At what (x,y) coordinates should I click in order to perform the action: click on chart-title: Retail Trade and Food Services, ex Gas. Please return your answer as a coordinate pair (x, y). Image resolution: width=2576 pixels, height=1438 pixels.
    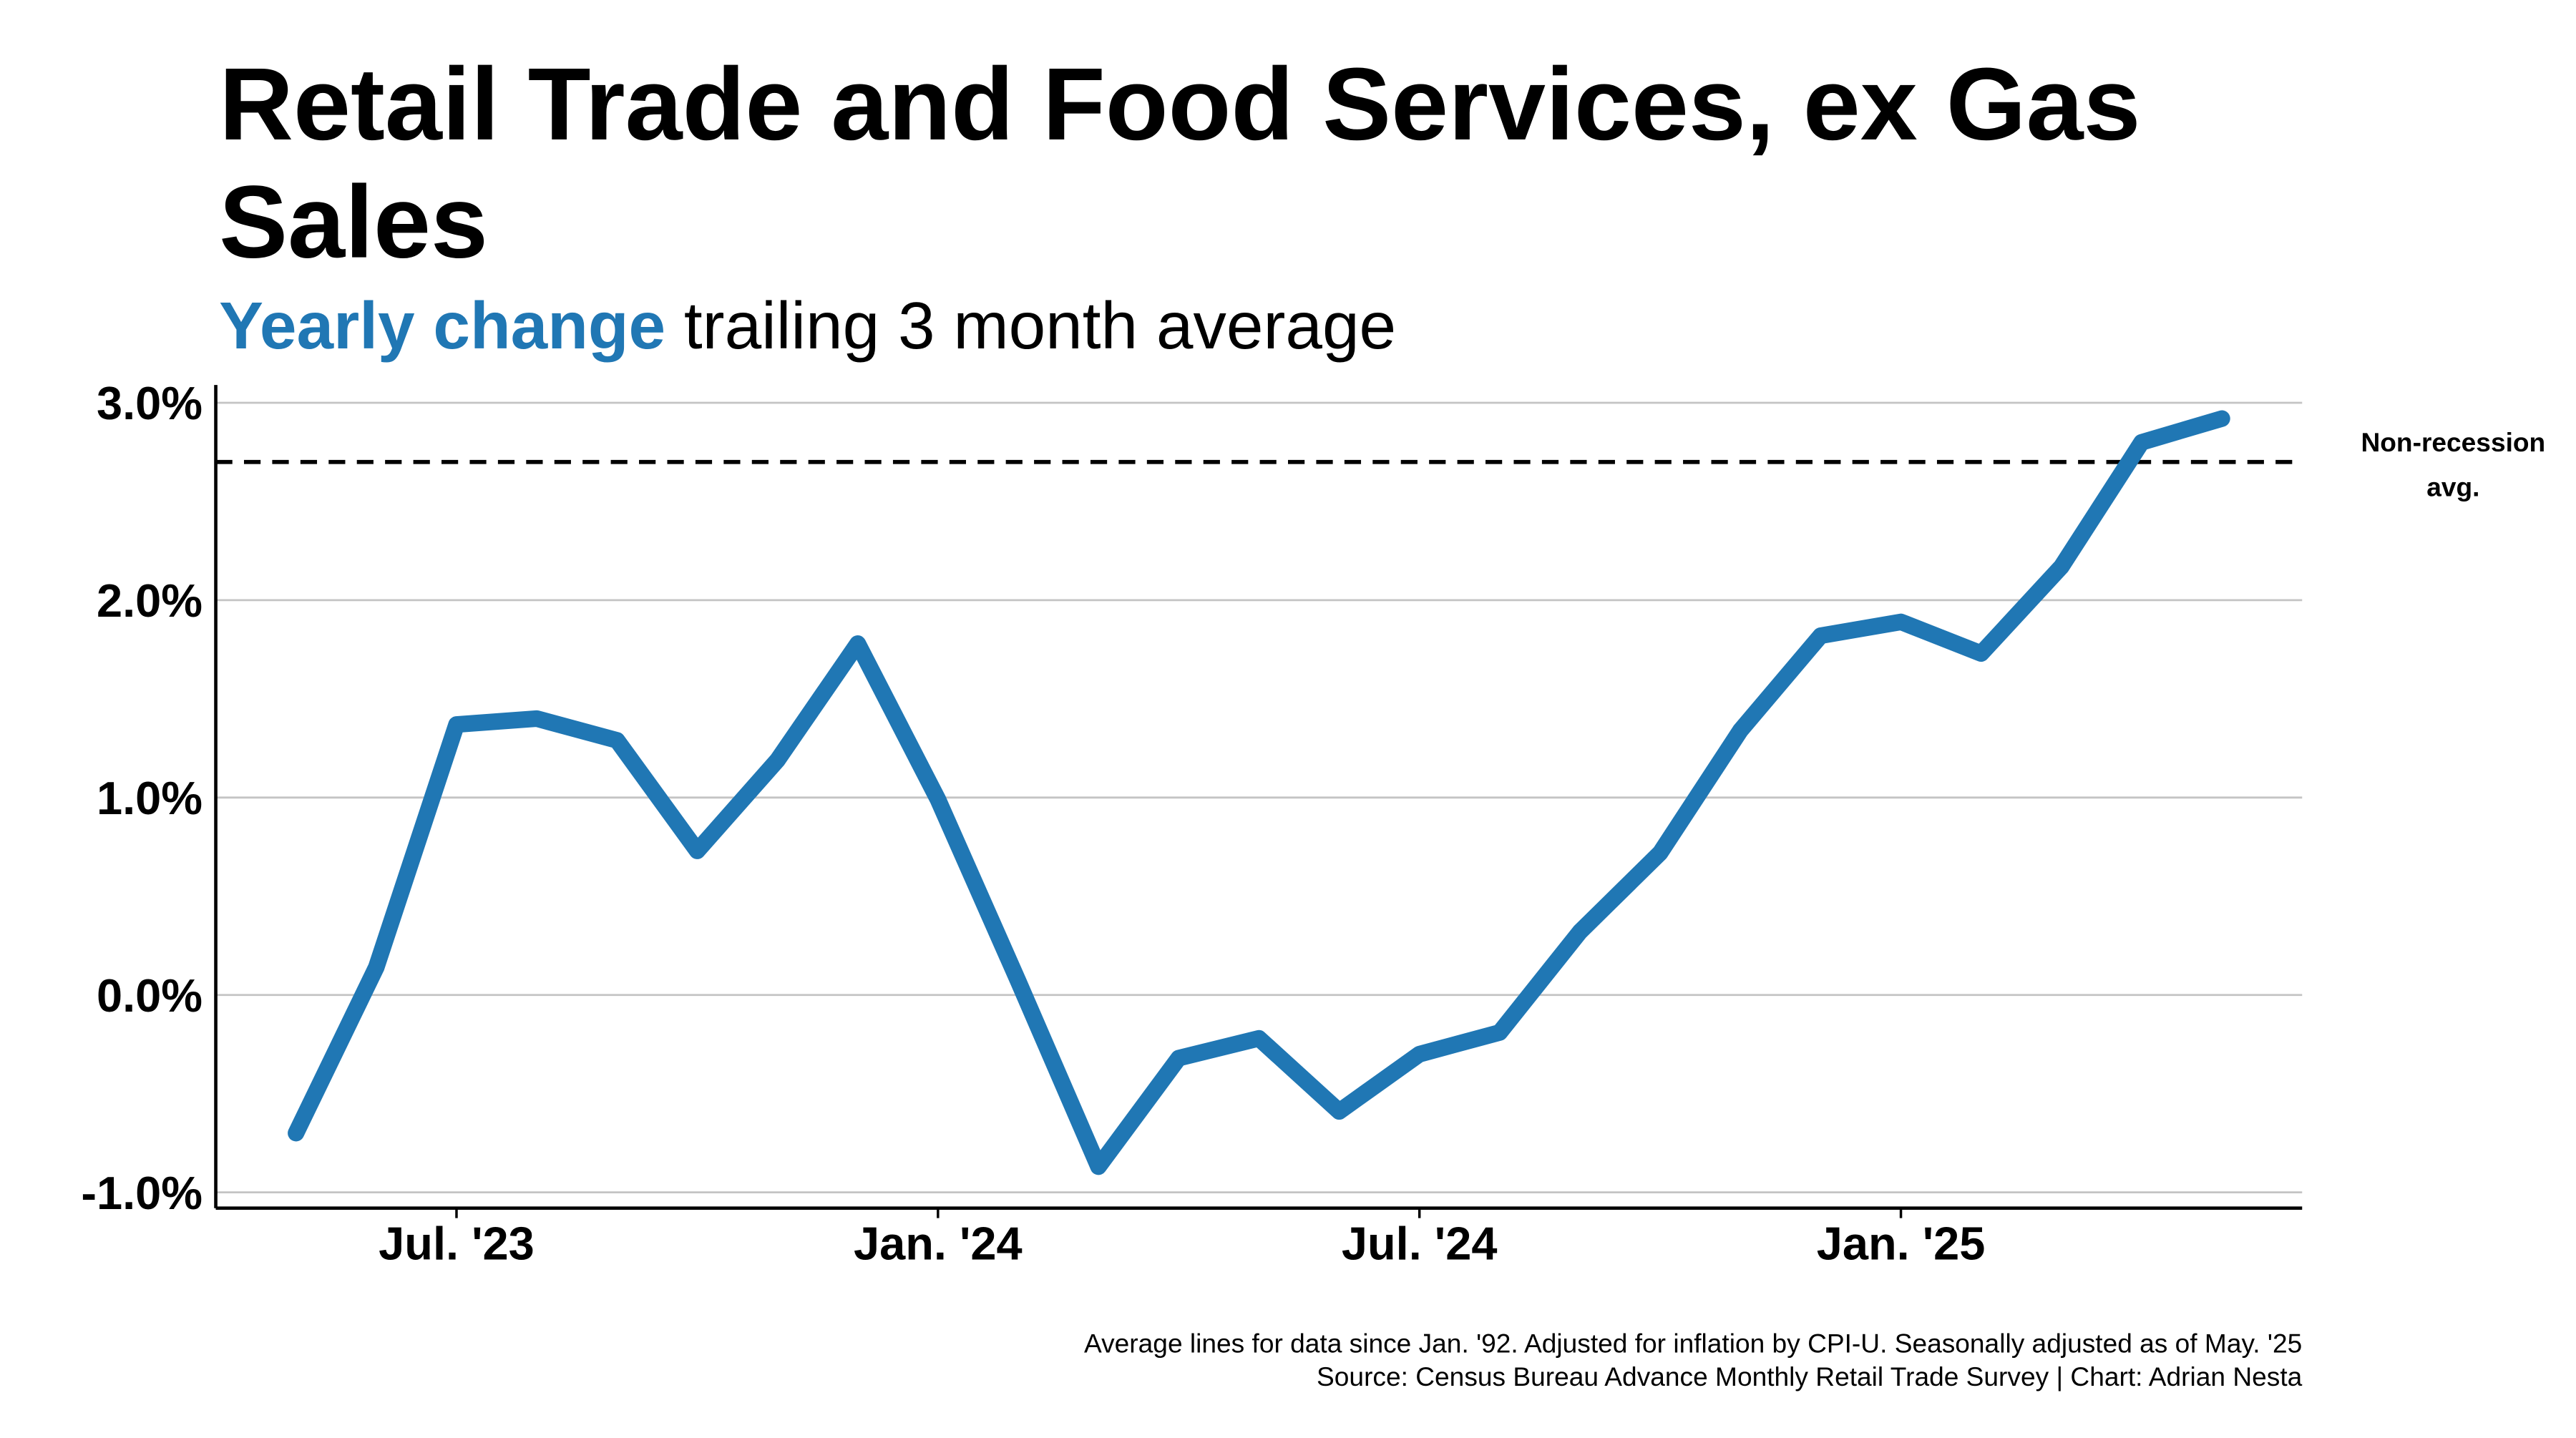
    Looking at the image, I should click on (1179, 104).